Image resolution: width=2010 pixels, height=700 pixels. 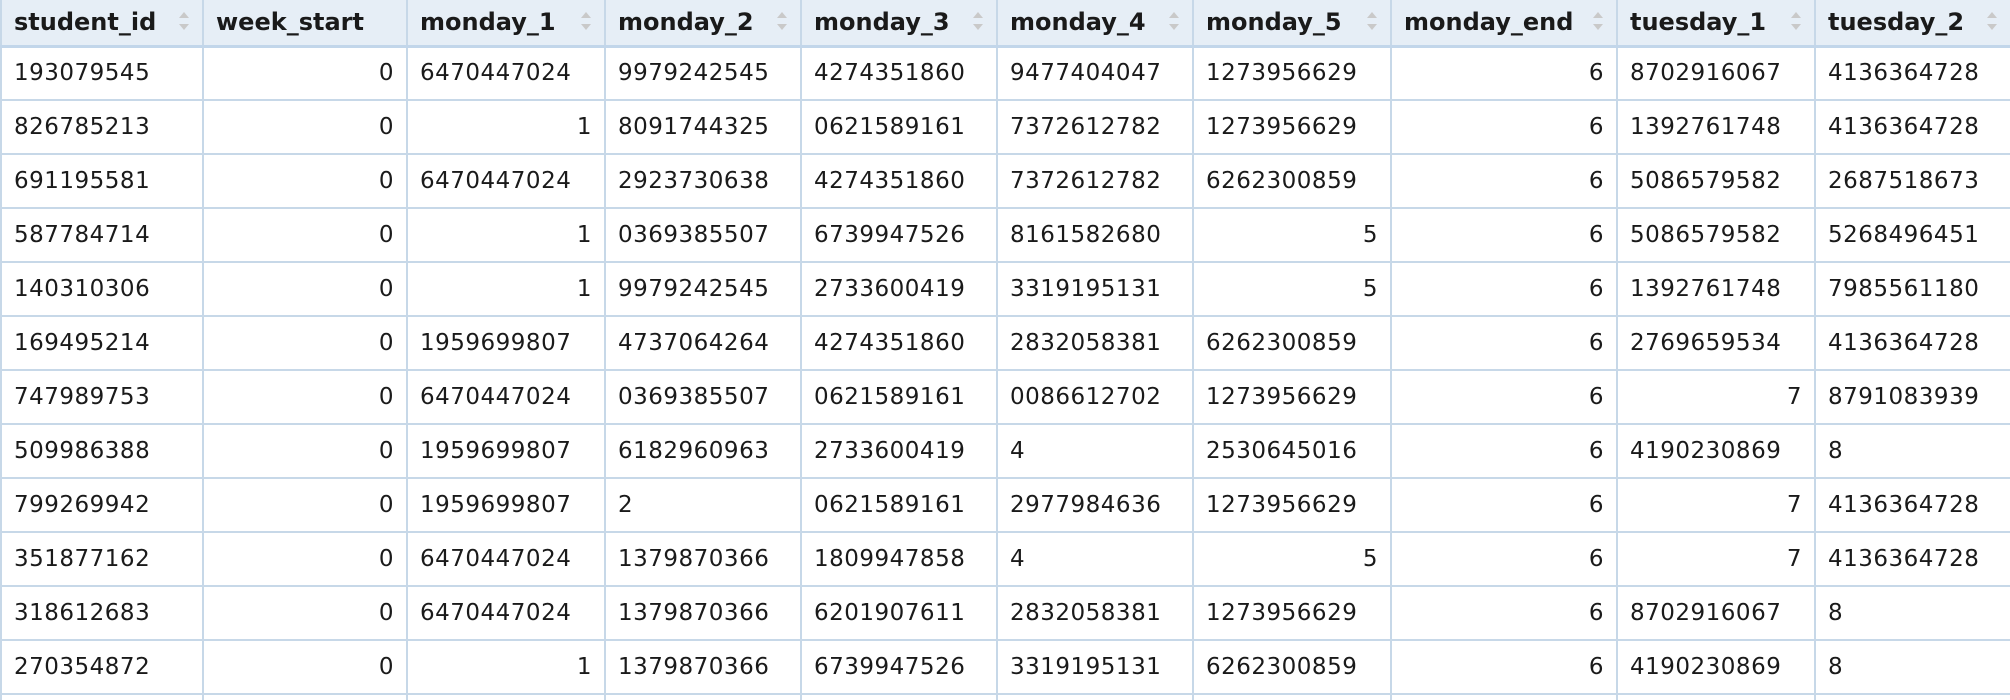 What do you see at coordinates (1095, 397) in the screenshot?
I see `table-cell-monday-4: 0086612702` at bounding box center [1095, 397].